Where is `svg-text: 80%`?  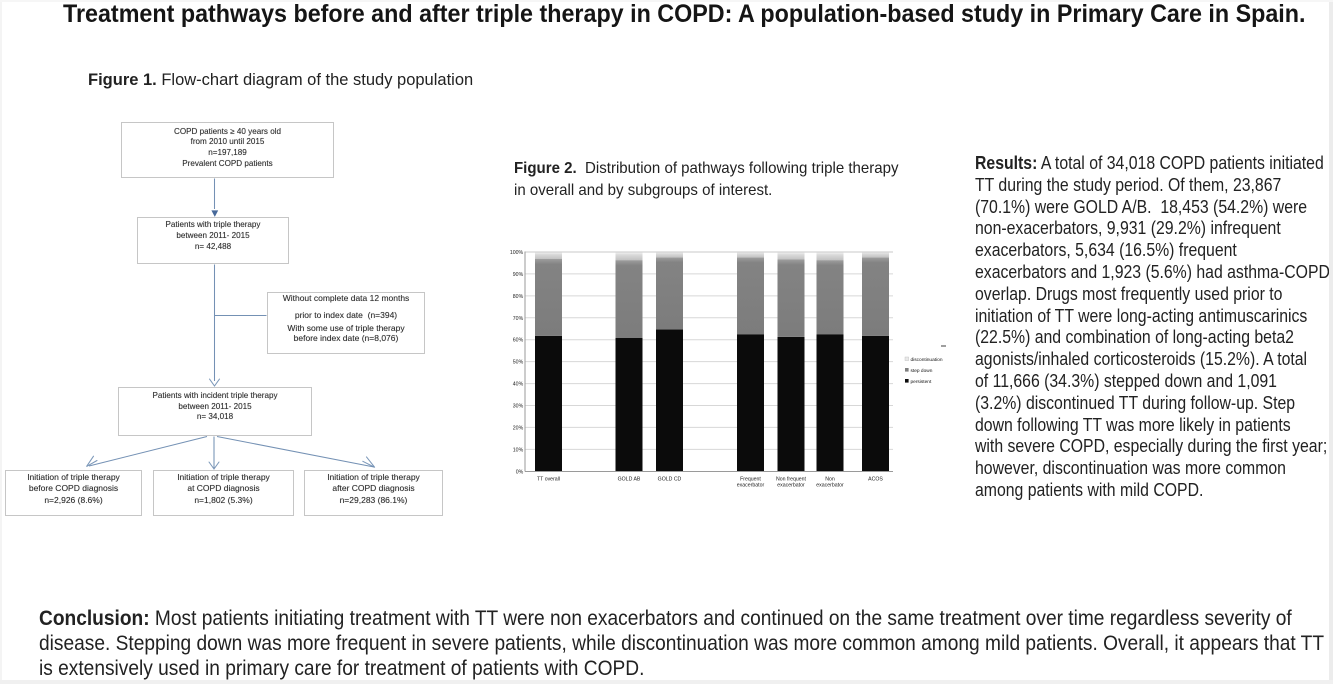 svg-text: 80% is located at coordinates (518, 297).